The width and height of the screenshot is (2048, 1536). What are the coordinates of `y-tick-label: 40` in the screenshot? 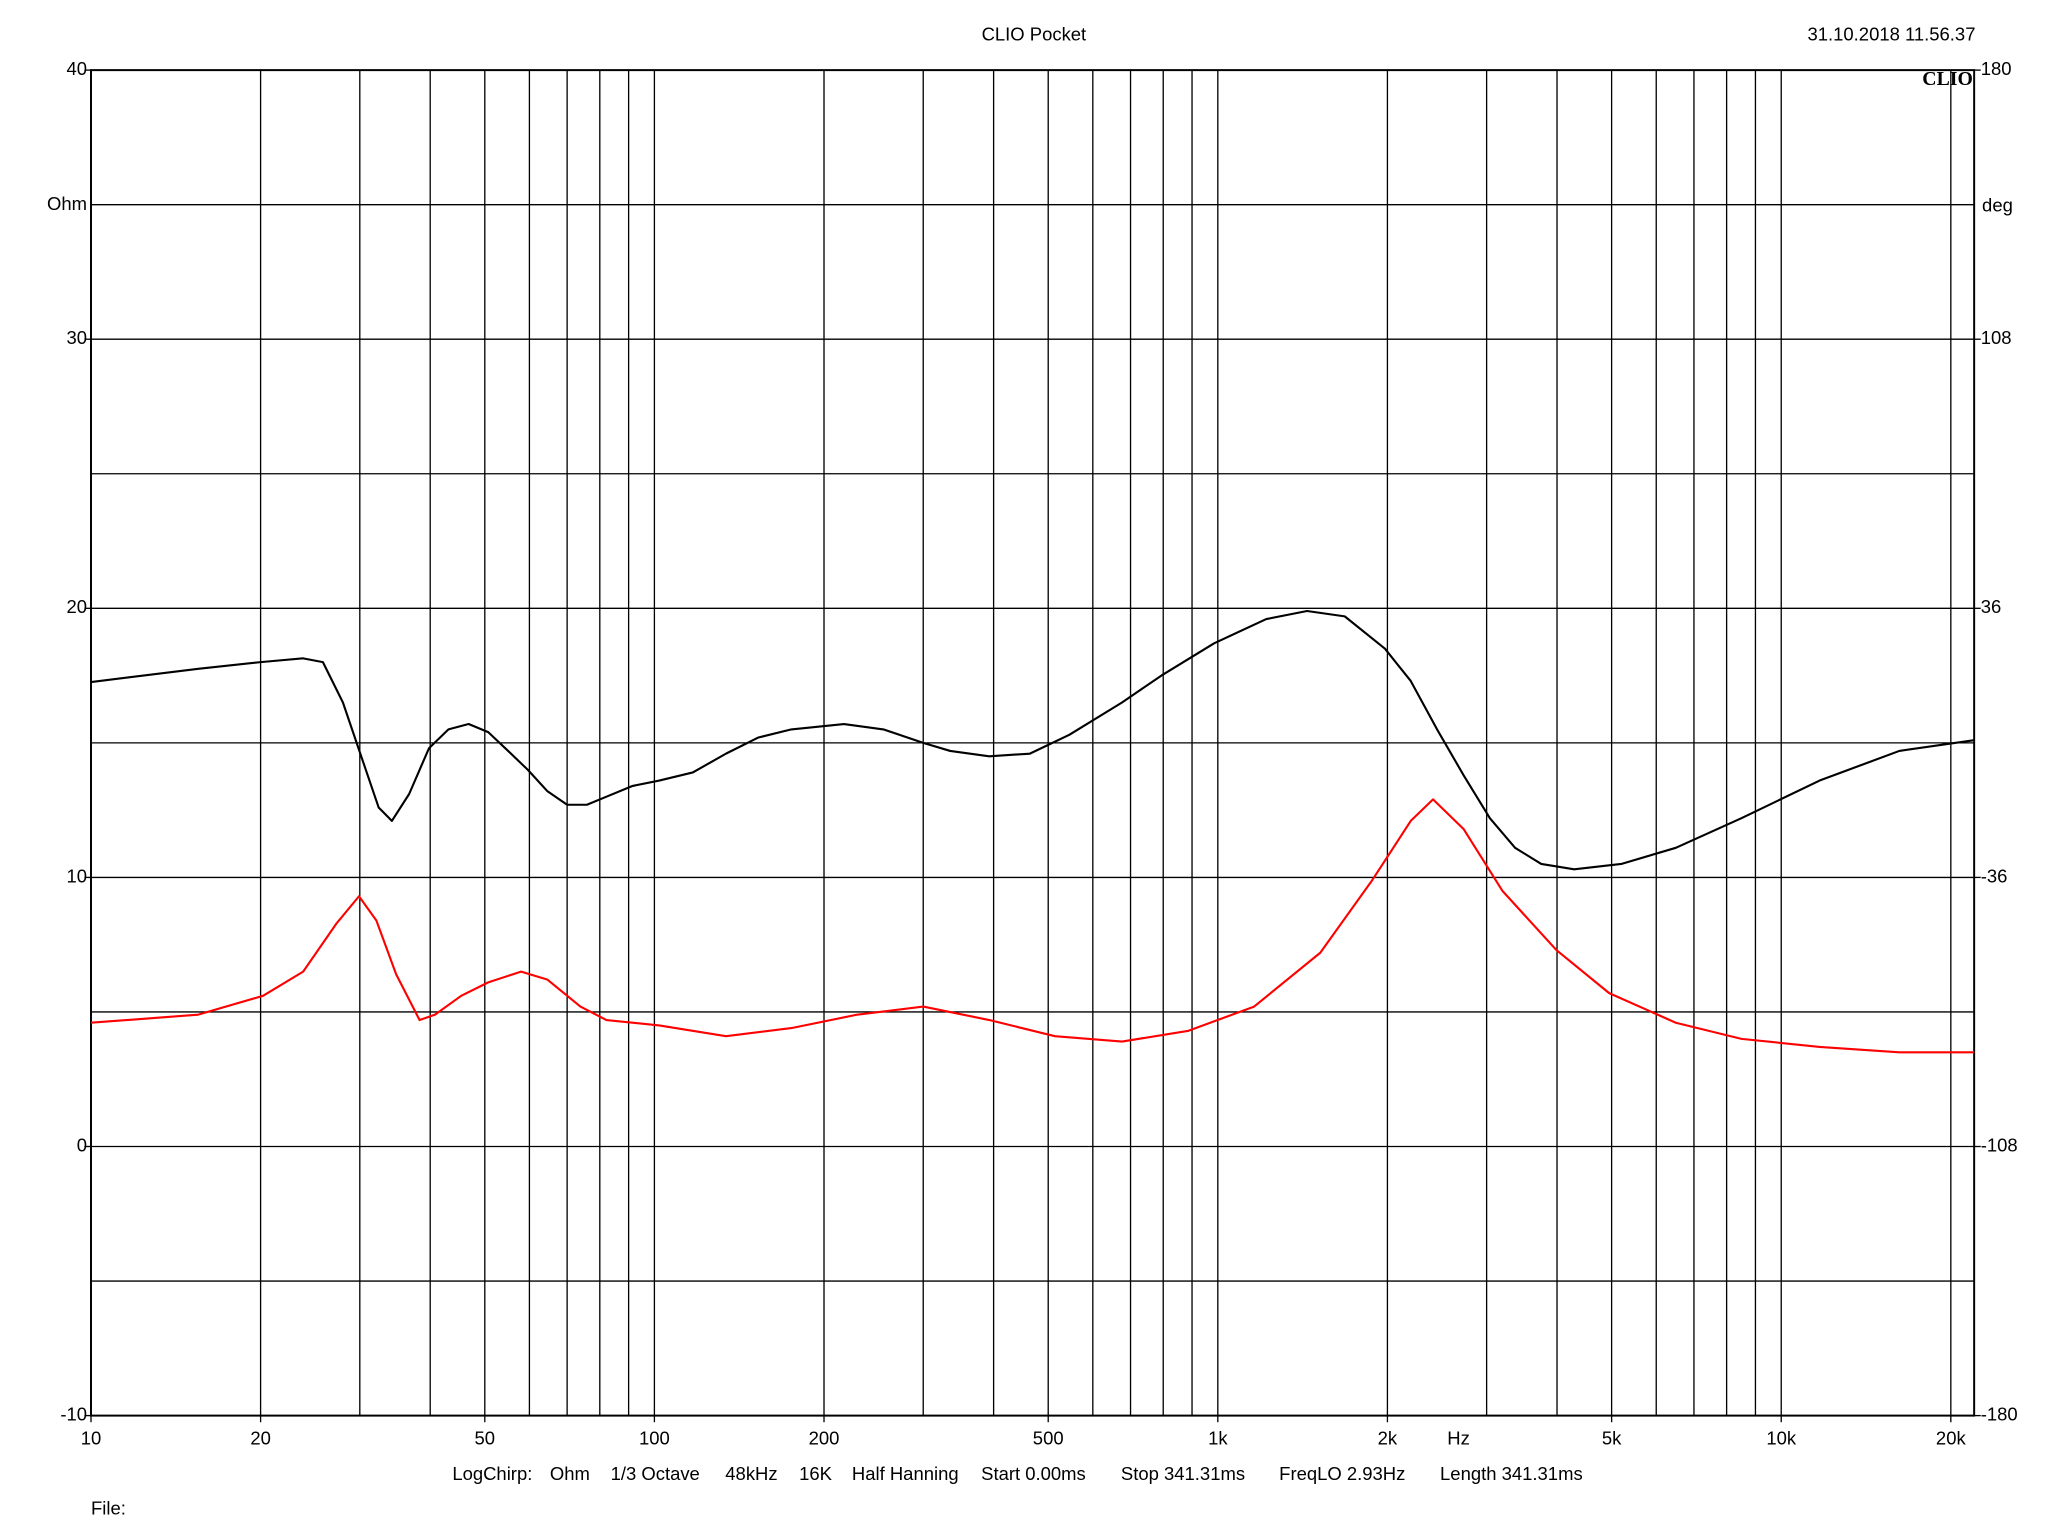 It's located at (77, 68).